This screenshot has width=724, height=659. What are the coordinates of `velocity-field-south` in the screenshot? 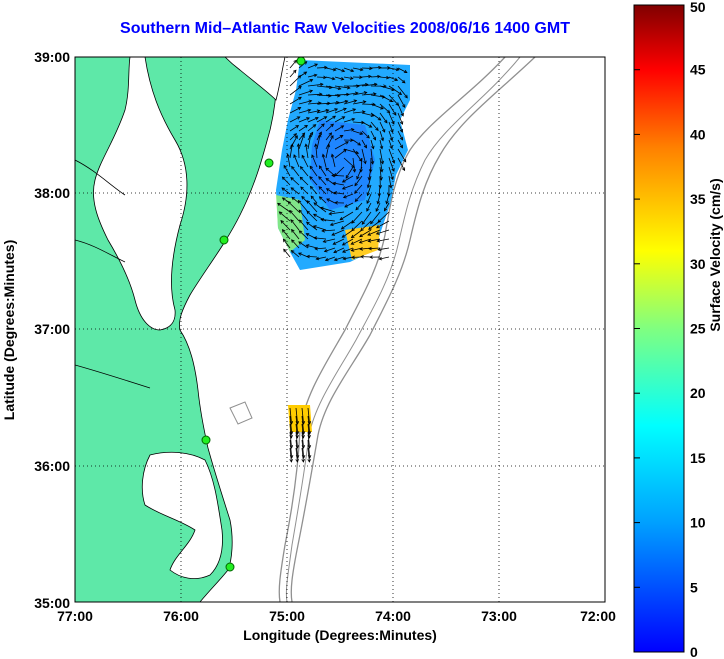 It's located at (300, 418).